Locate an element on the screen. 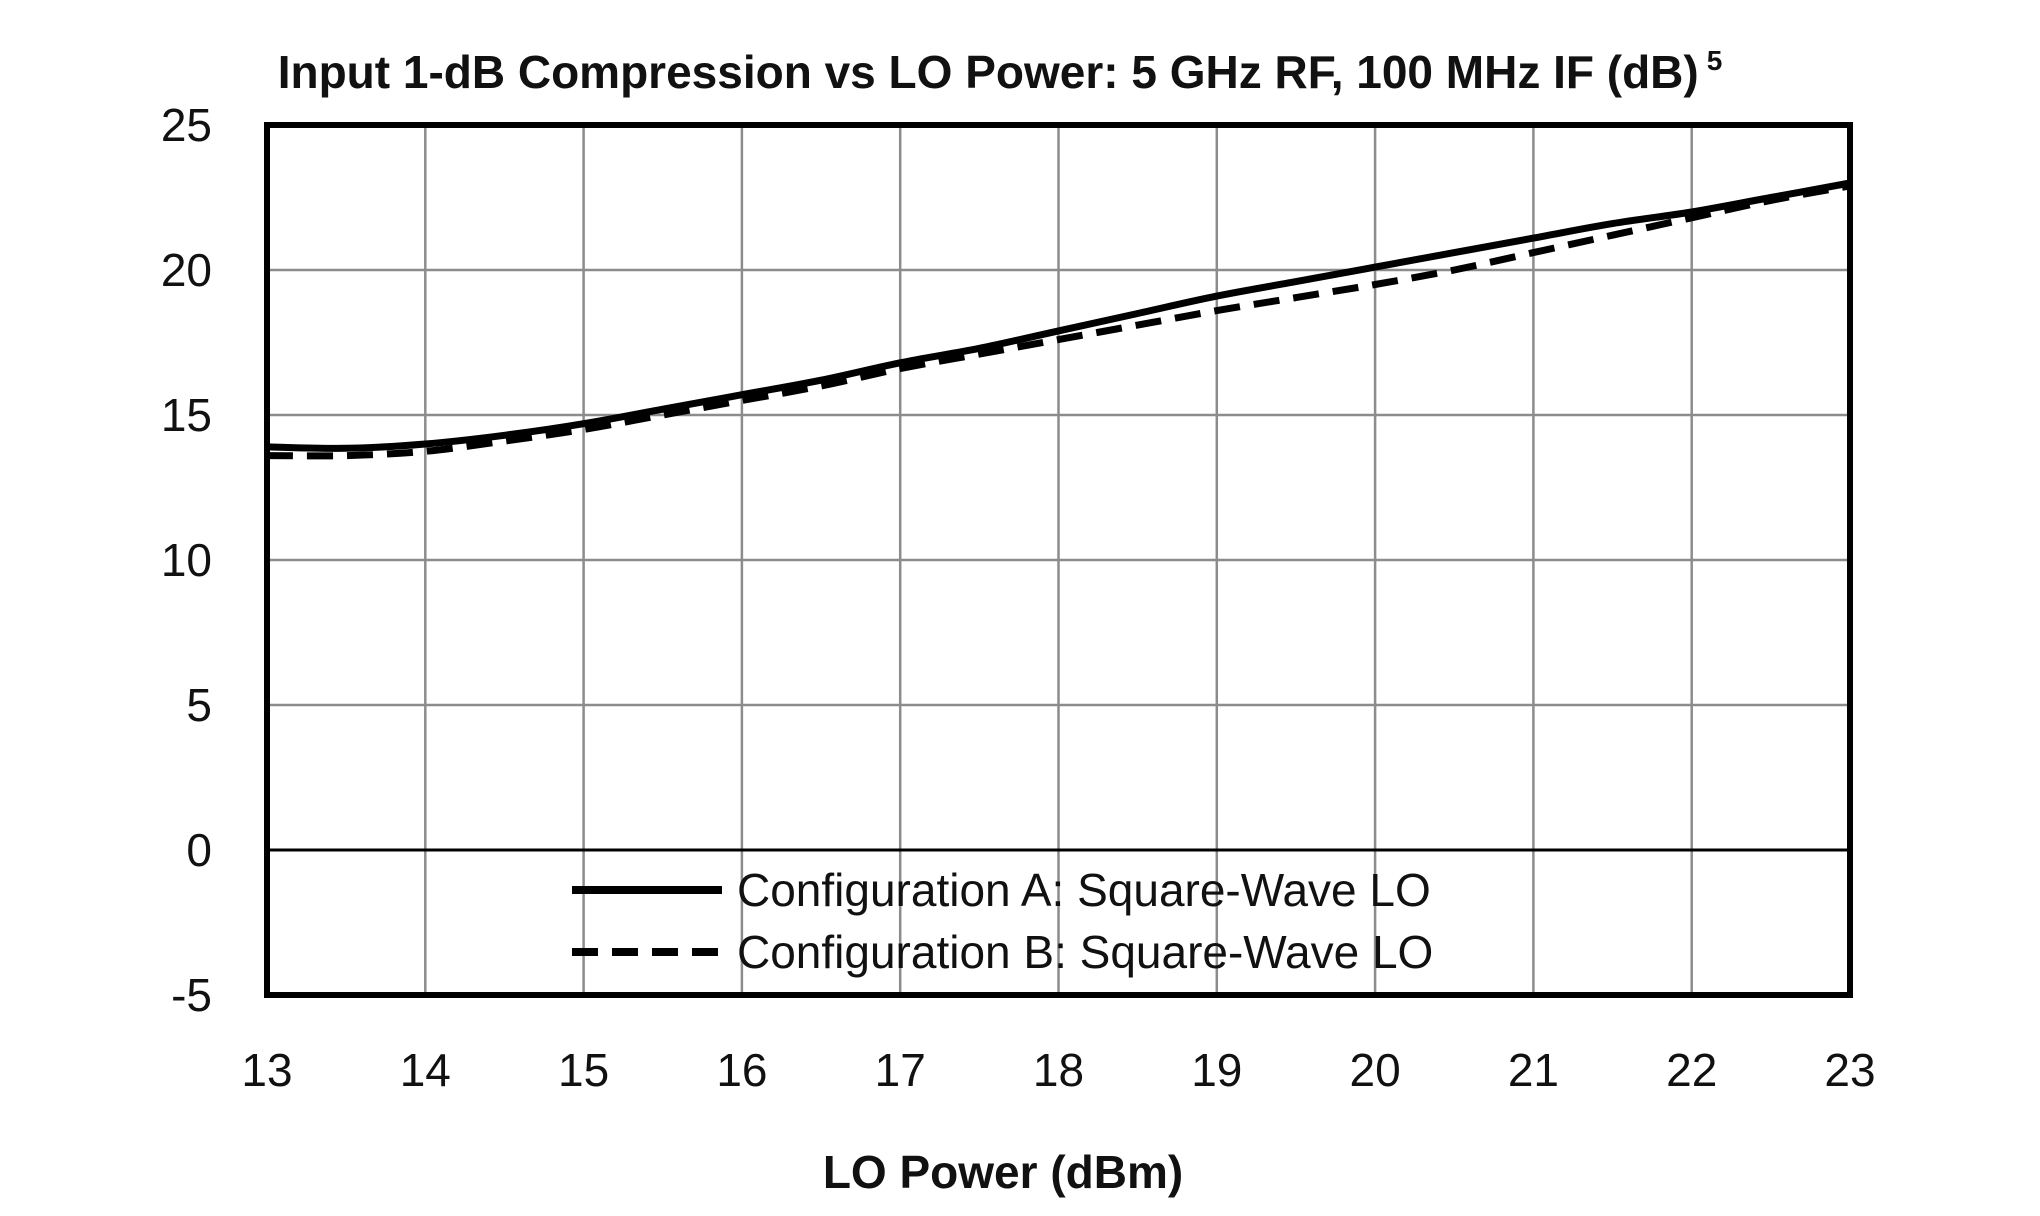 Image resolution: width=2040 pixels, height=1216 pixels. y-tick-label-4: 15 is located at coordinates (186, 415).